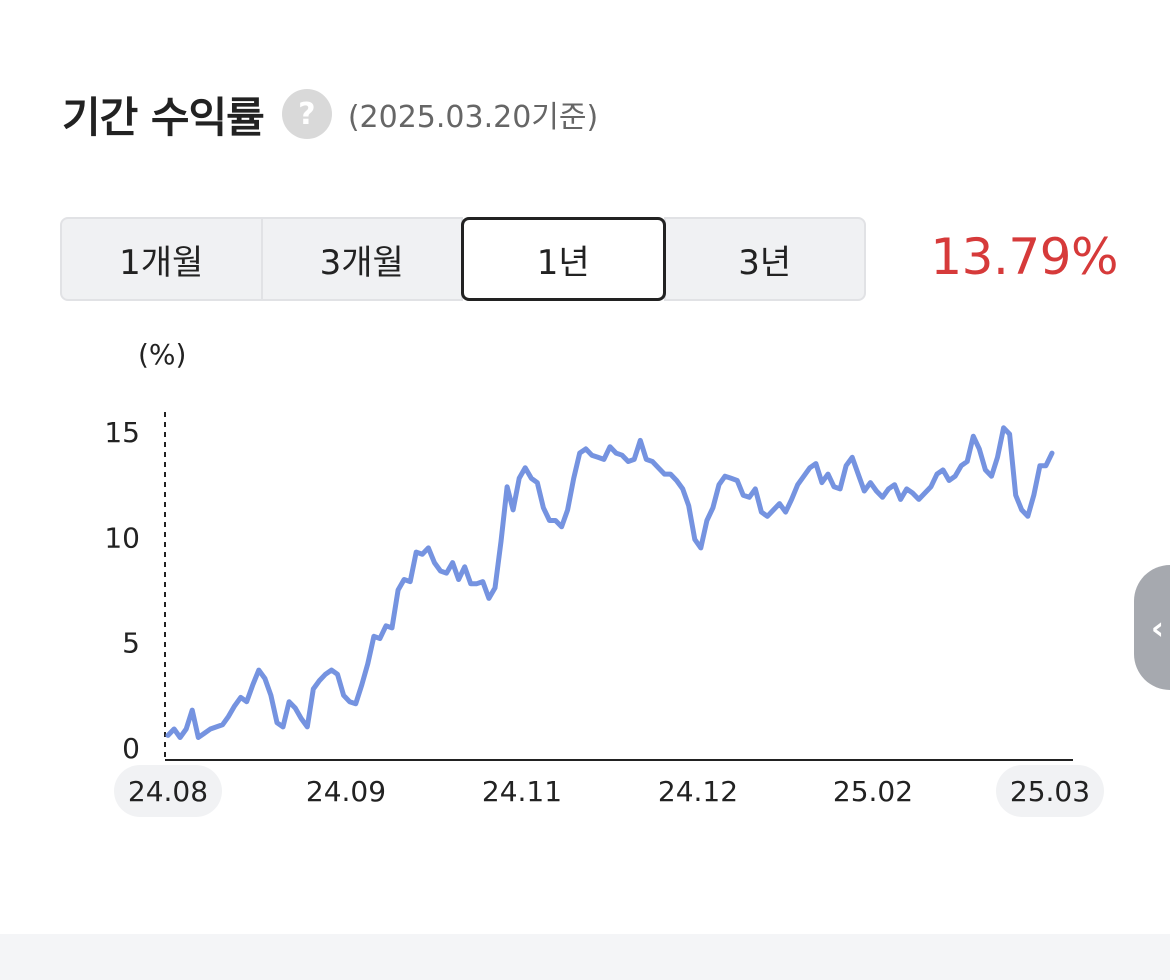 The image size is (1170, 980). Describe the element at coordinates (131, 643) in the screenshot. I see `y-tick-label: 5` at that location.